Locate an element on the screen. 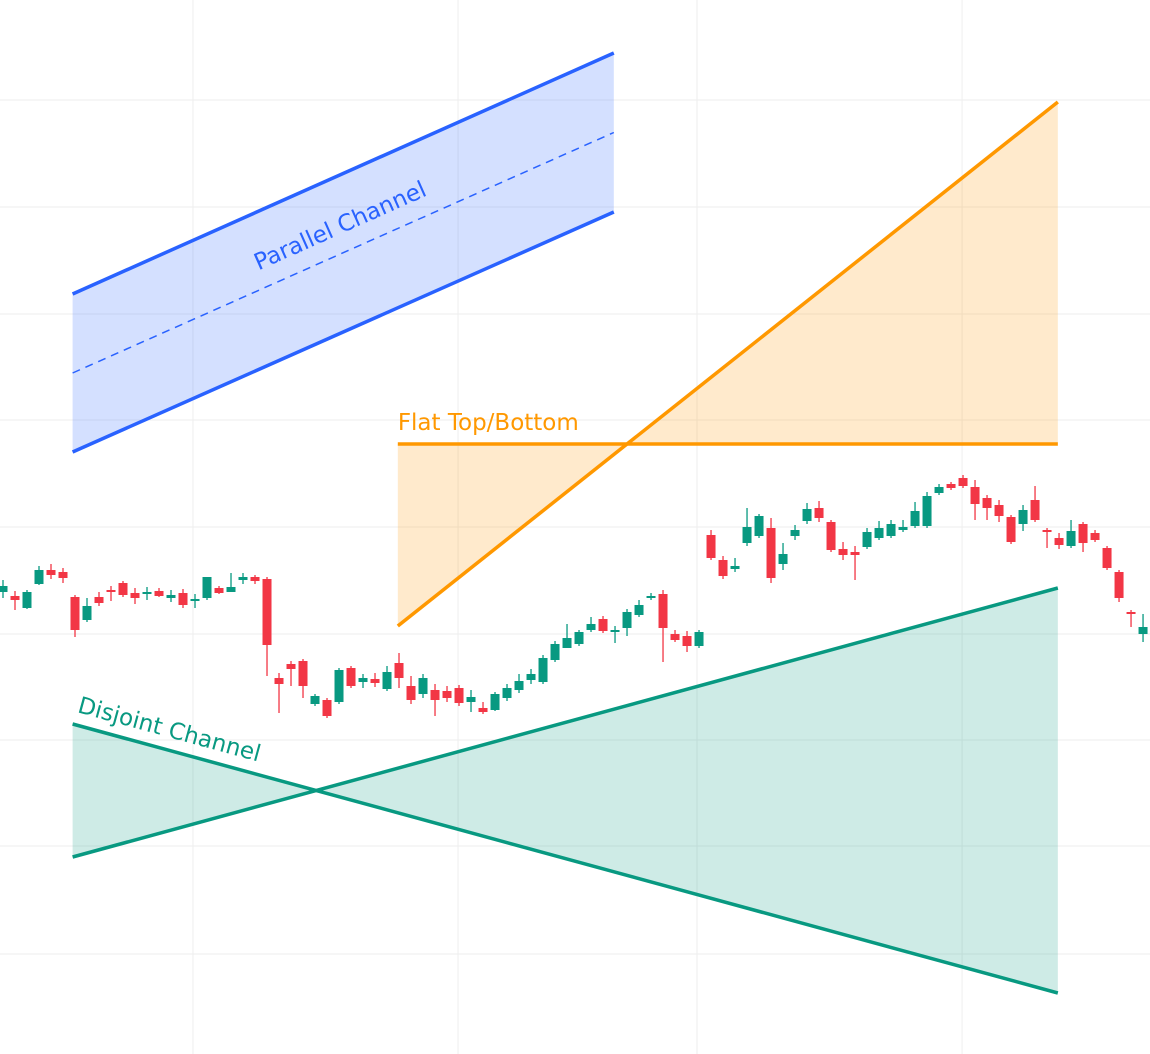  channel-midline is located at coordinates (343, 252).